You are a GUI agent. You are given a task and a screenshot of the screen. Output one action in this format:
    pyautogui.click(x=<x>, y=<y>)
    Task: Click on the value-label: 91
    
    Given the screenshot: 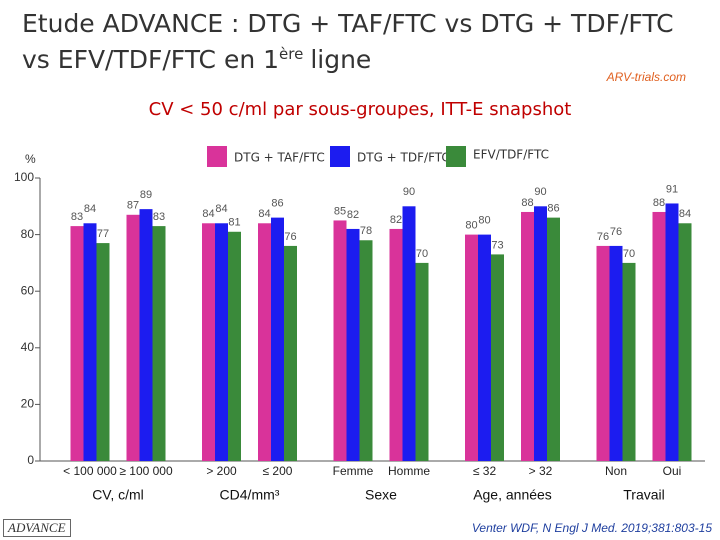 What is the action you would take?
    pyautogui.click(x=672, y=189)
    